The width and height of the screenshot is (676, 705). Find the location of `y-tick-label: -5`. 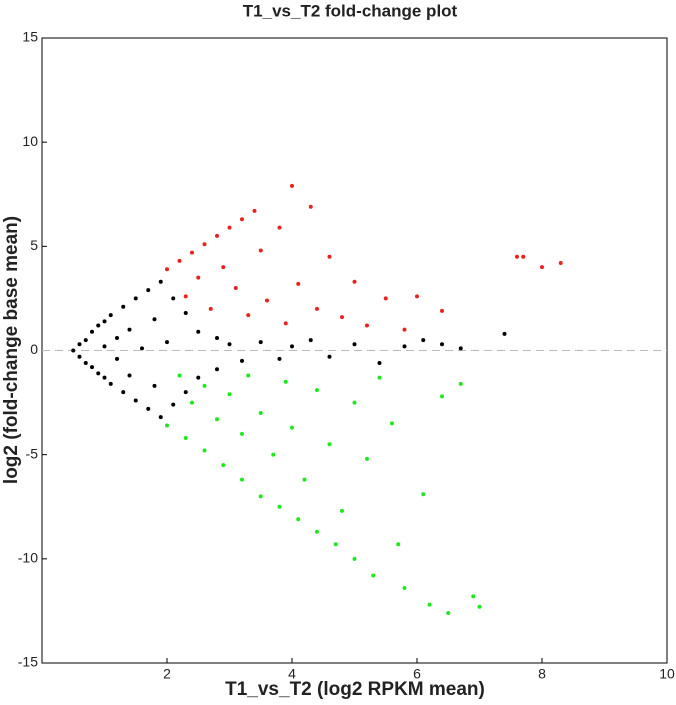

y-tick-label: -5 is located at coordinates (32, 453).